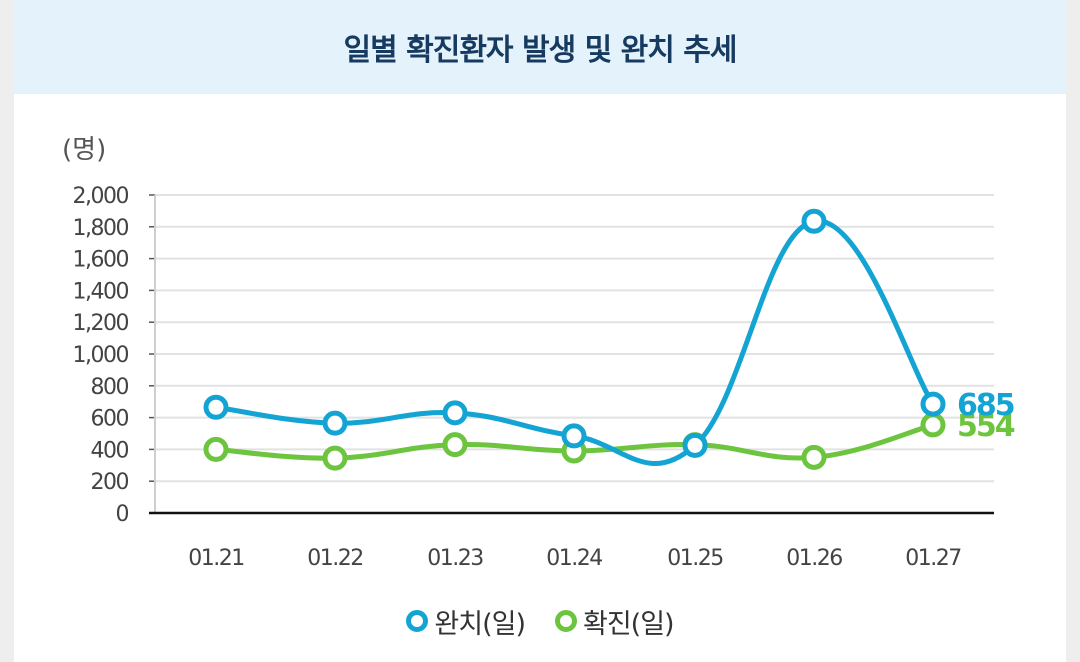 This screenshot has width=1080, height=662. Describe the element at coordinates (933, 558) in the screenshot. I see `x-tick-label: 01.27` at that location.